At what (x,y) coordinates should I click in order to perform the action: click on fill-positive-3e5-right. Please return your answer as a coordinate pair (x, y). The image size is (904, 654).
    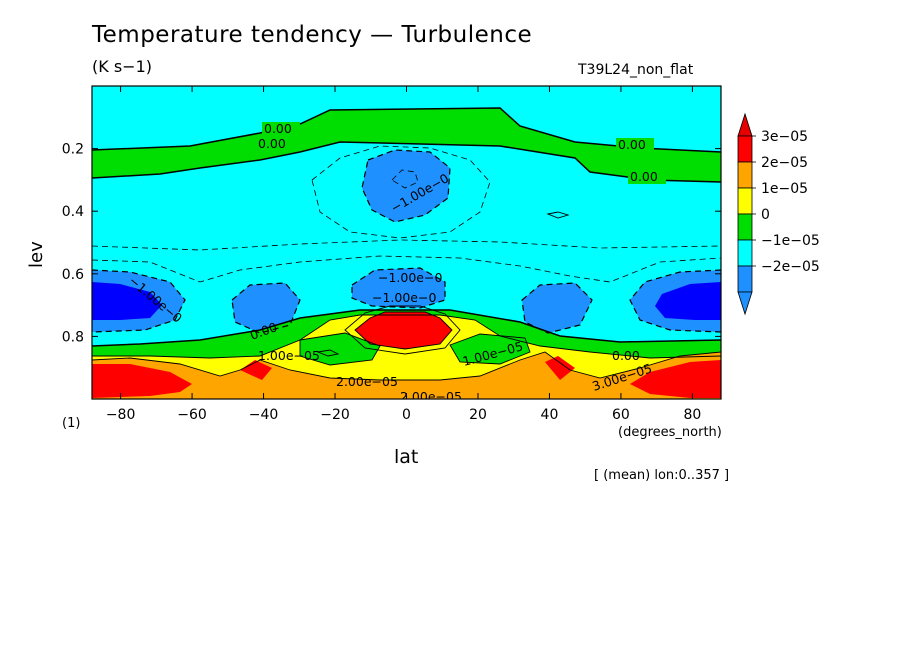
    Looking at the image, I should click on (675, 379).